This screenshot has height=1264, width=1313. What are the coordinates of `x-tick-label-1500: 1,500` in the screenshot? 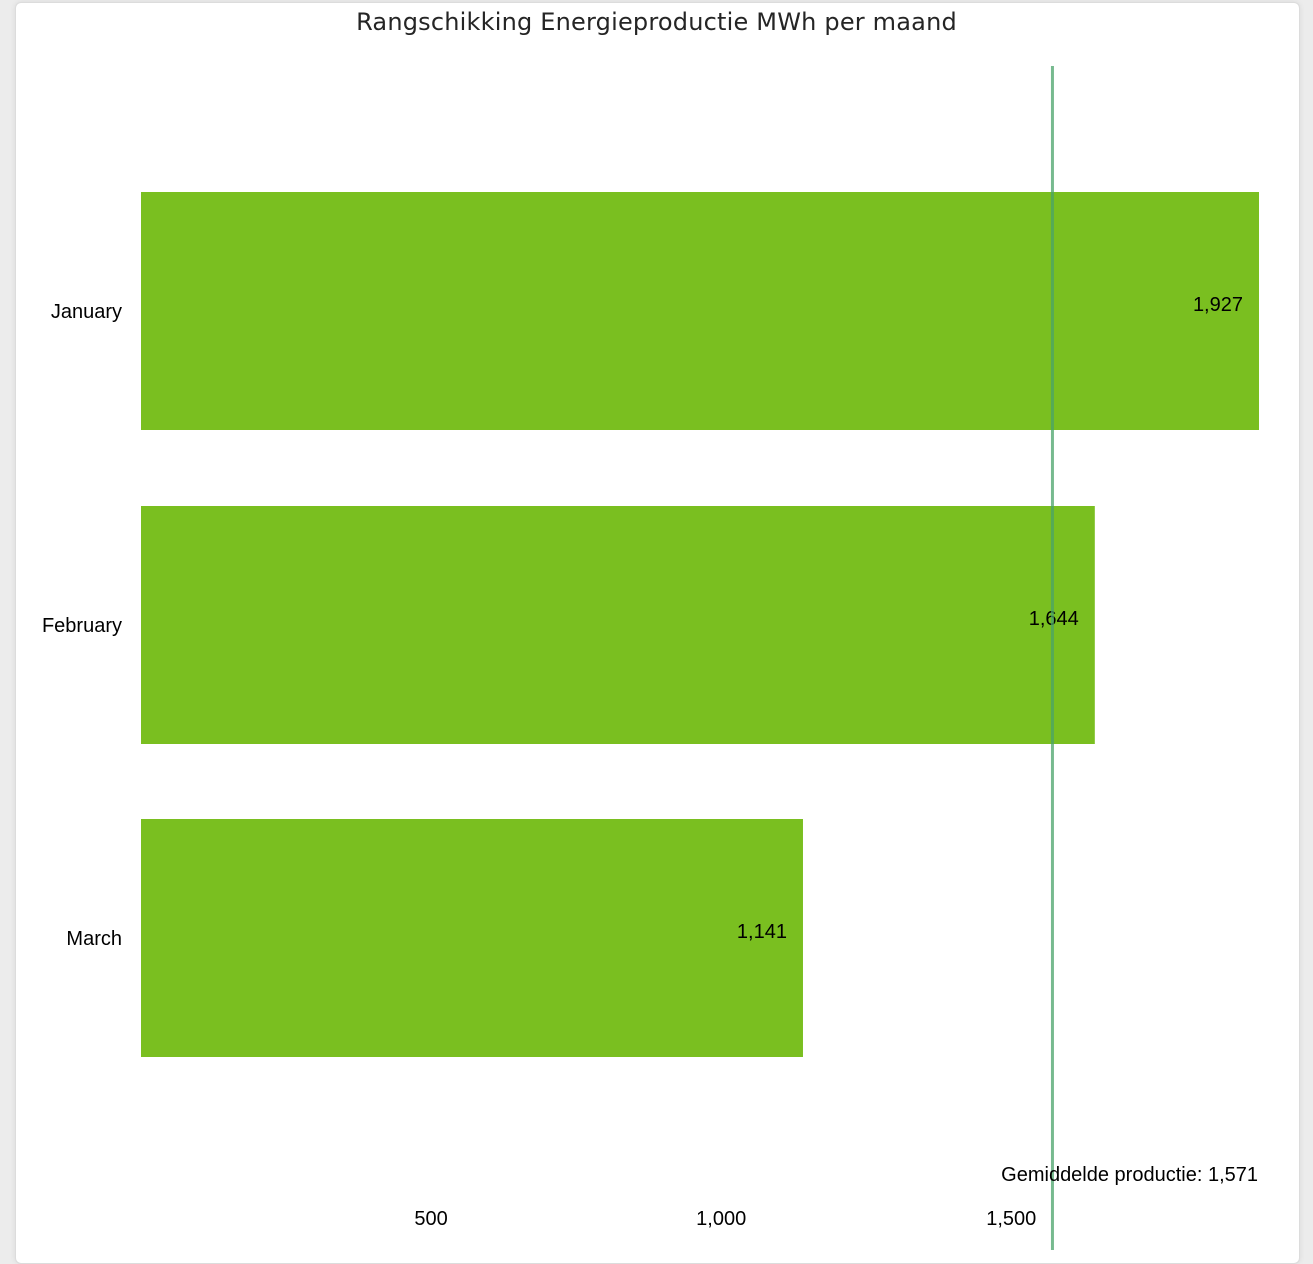 It's located at (1011, 1219).